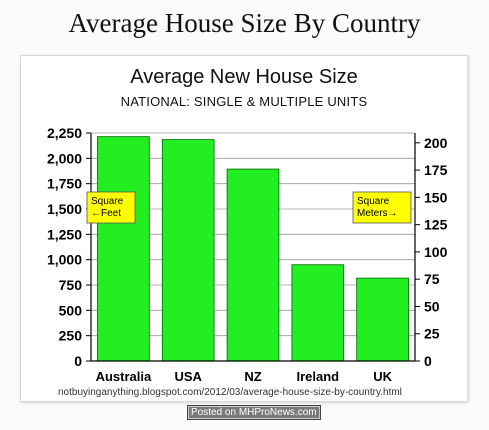 Image resolution: width=489 pixels, height=430 pixels. What do you see at coordinates (71, 310) in the screenshot?
I see `left-tick-label: 500` at bounding box center [71, 310].